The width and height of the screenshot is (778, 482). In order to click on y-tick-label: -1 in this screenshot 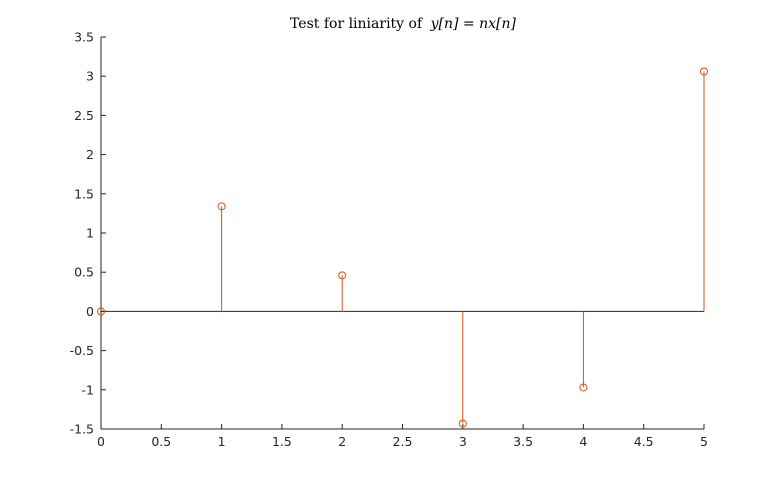, I will do `click(88, 389)`.